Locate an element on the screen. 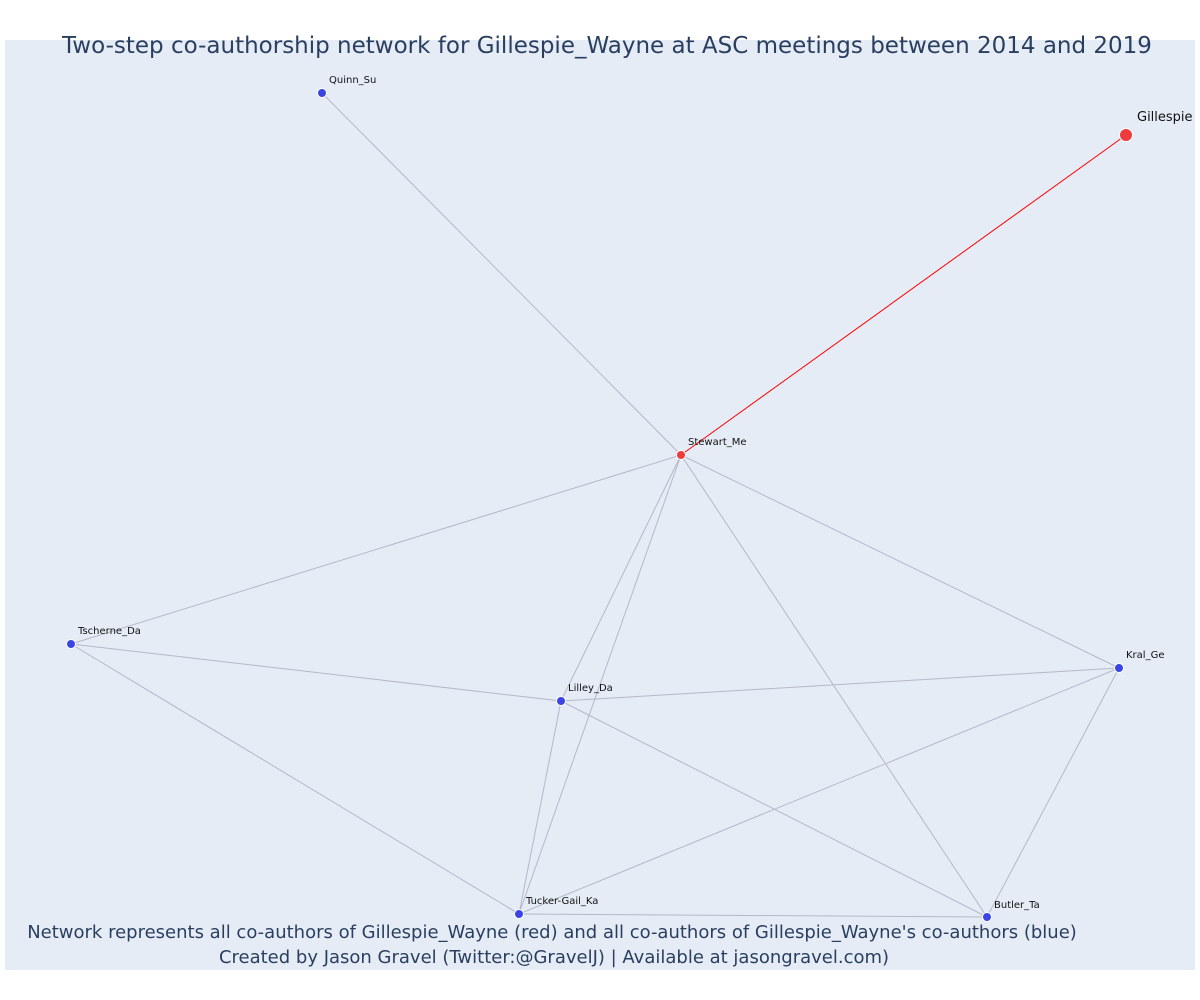 Image resolution: width=1200 pixels, height=1000 pixels. node-label-Lilley_Da: Lilley_Da is located at coordinates (590, 688).